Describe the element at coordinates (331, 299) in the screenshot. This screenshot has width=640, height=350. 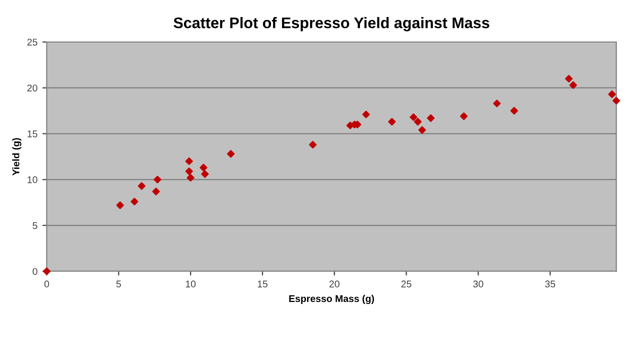
I see `x-axis-title: Espresso Mass (g)` at that location.